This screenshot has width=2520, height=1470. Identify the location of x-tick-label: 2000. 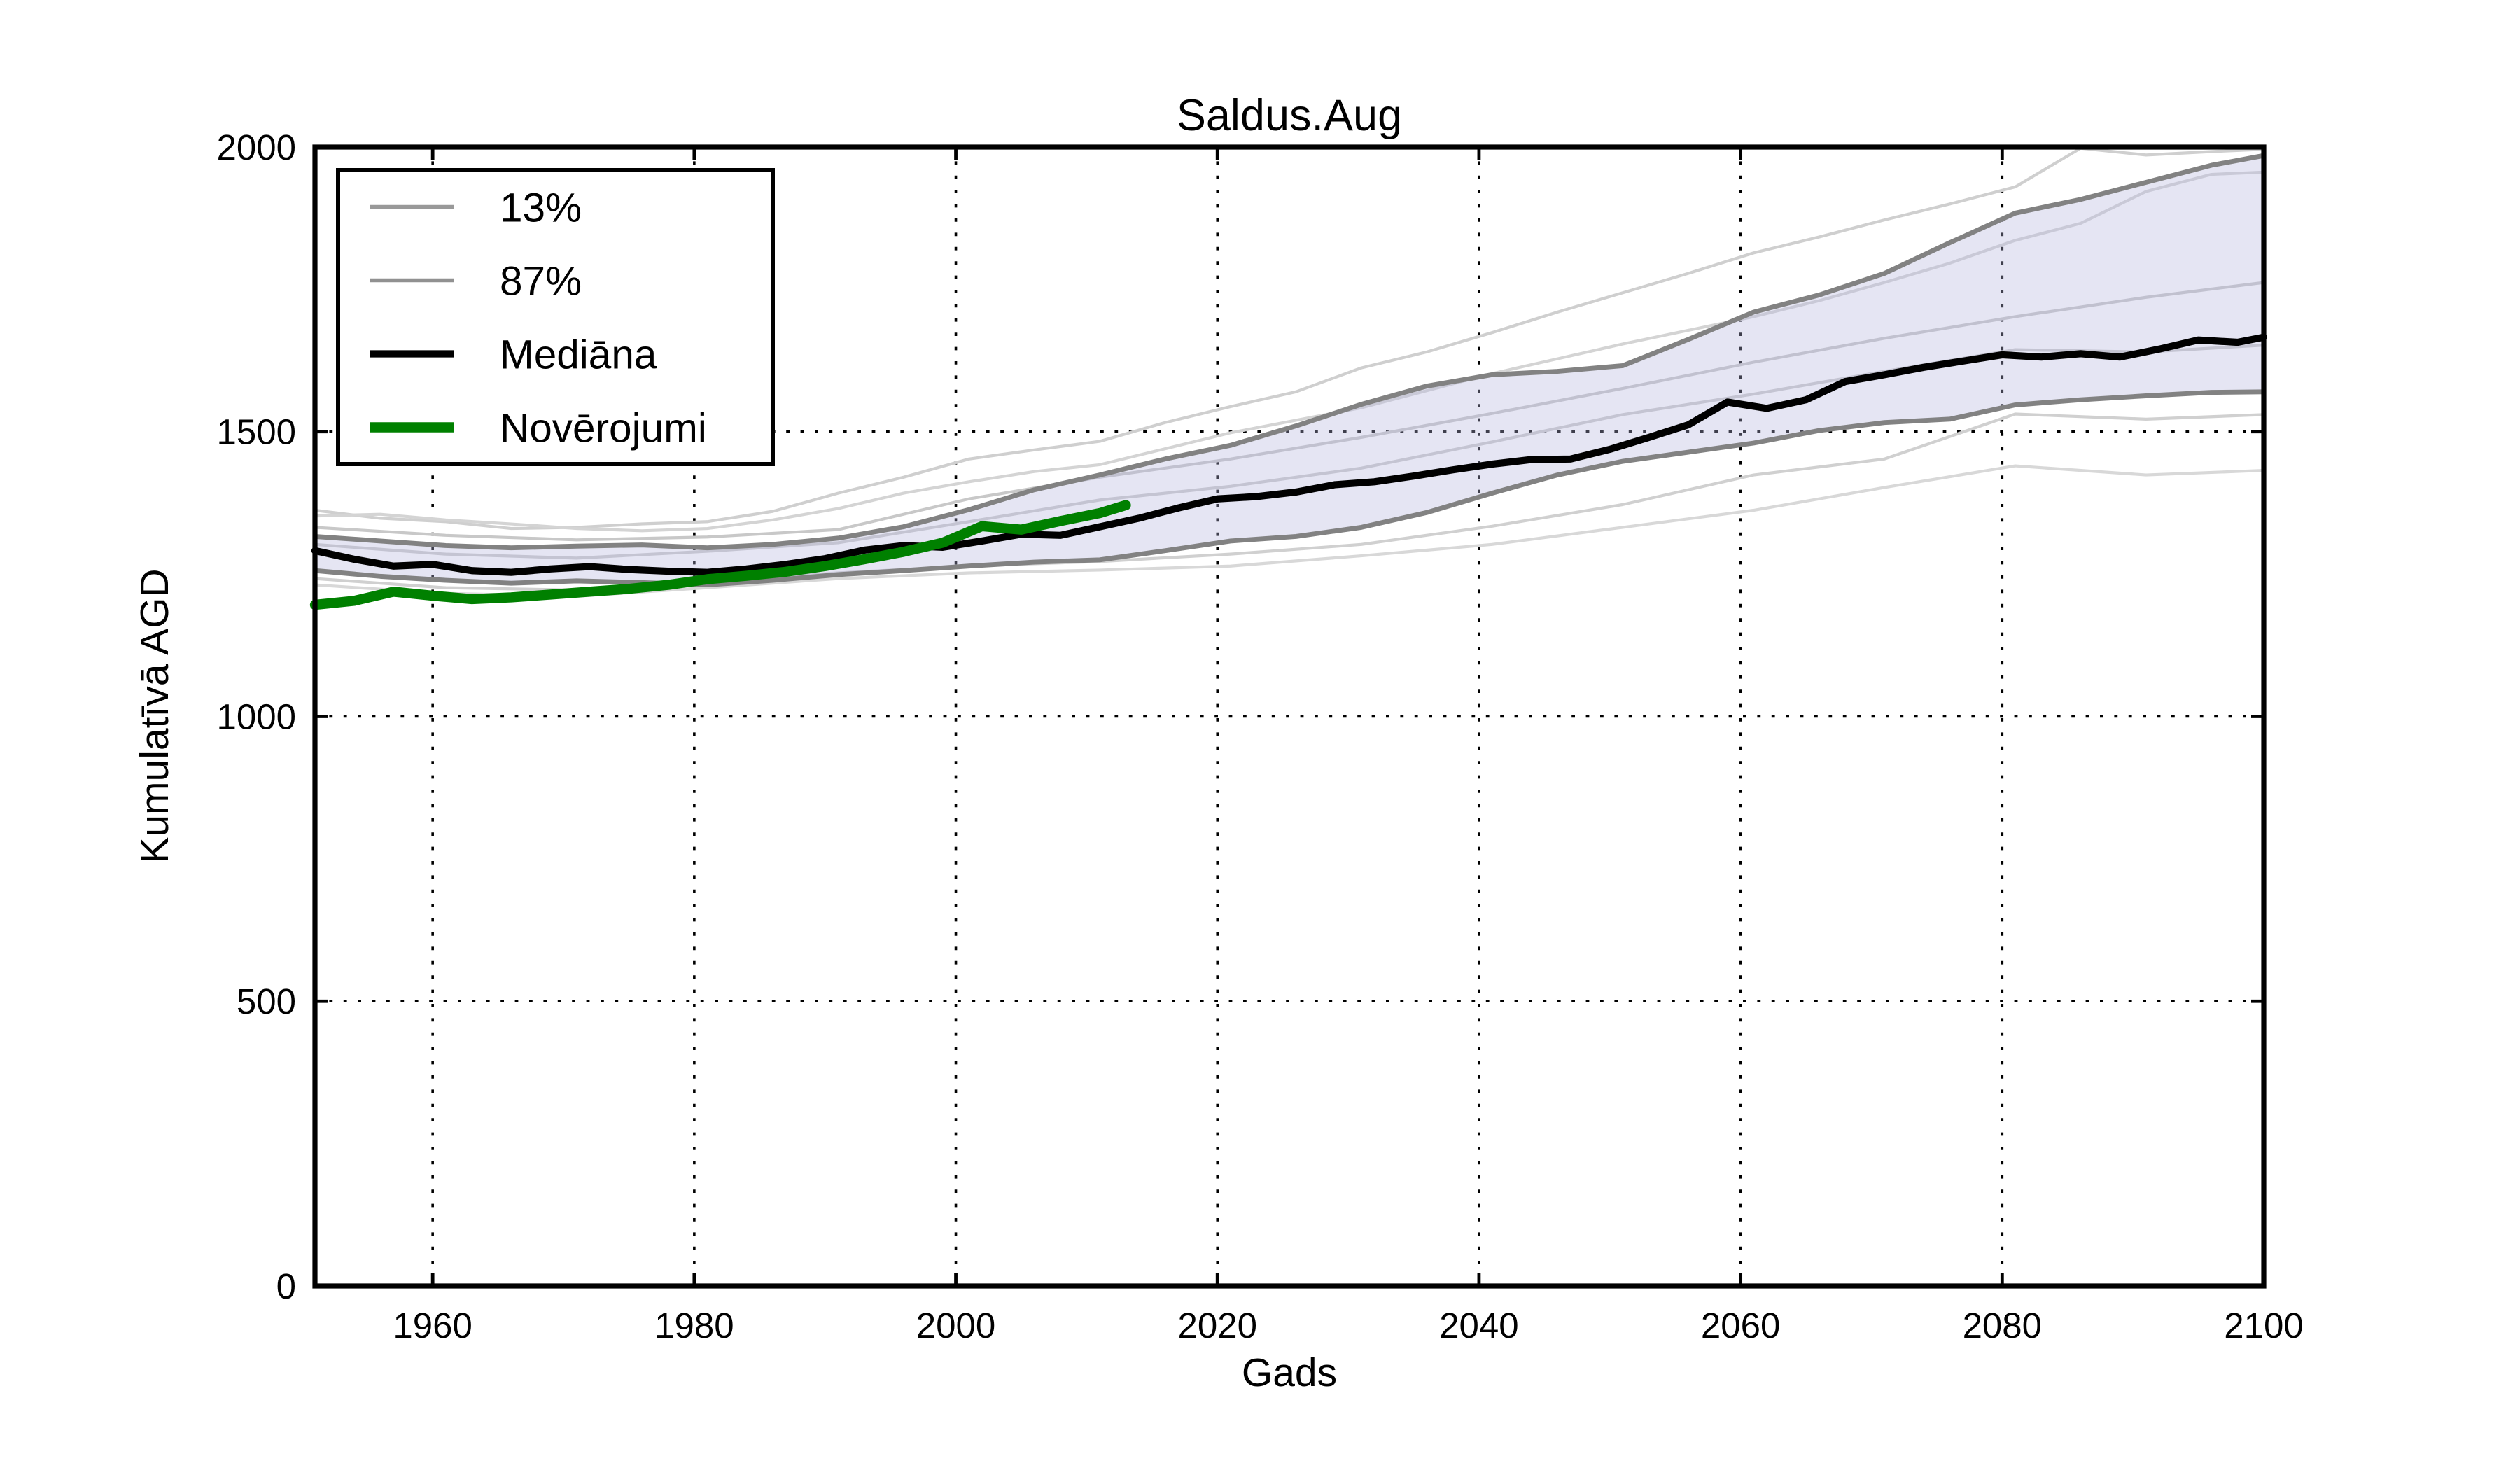
(955, 1325).